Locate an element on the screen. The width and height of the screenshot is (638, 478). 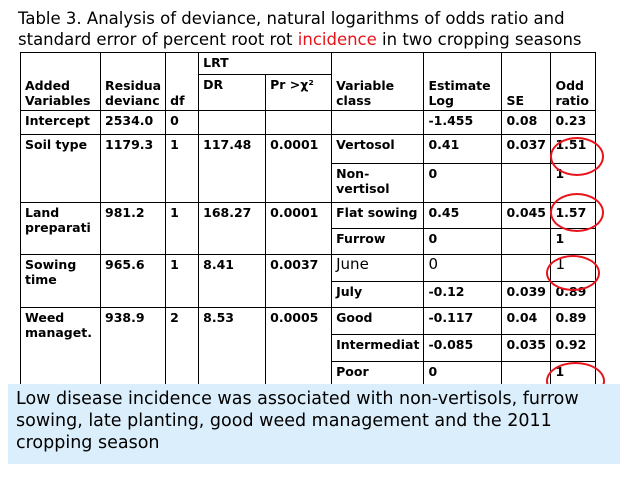
cell-estimate: 0.41 is located at coordinates (463, 149).